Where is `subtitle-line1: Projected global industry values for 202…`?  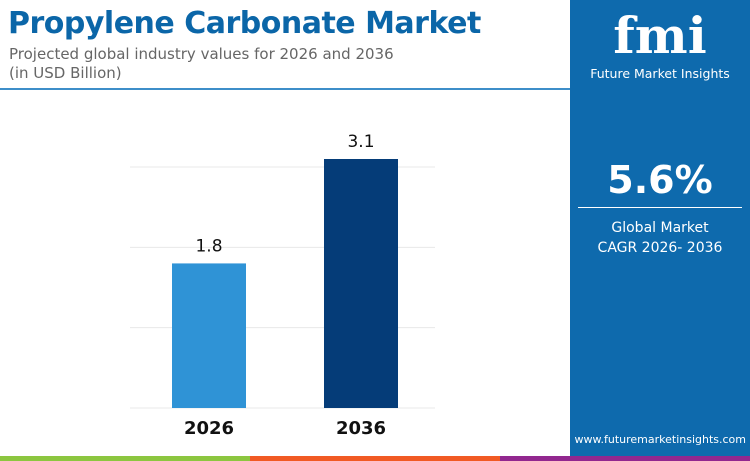
subtitle-line1: Projected global industry values for 202… is located at coordinates (201, 54).